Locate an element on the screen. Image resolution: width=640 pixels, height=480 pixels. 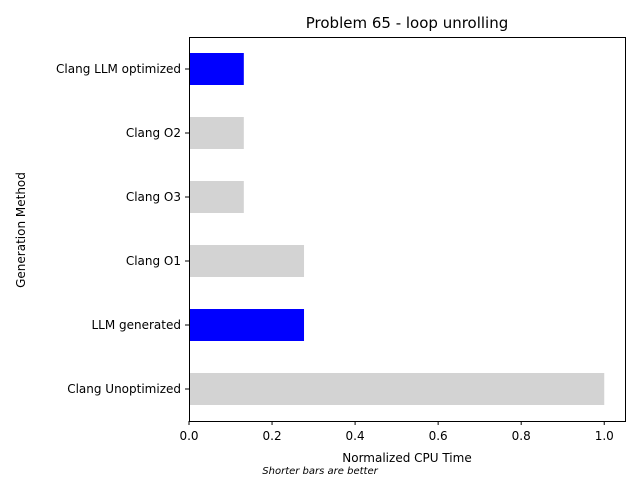
y-tick-label: Clang LLM optimized is located at coordinates (118, 69).